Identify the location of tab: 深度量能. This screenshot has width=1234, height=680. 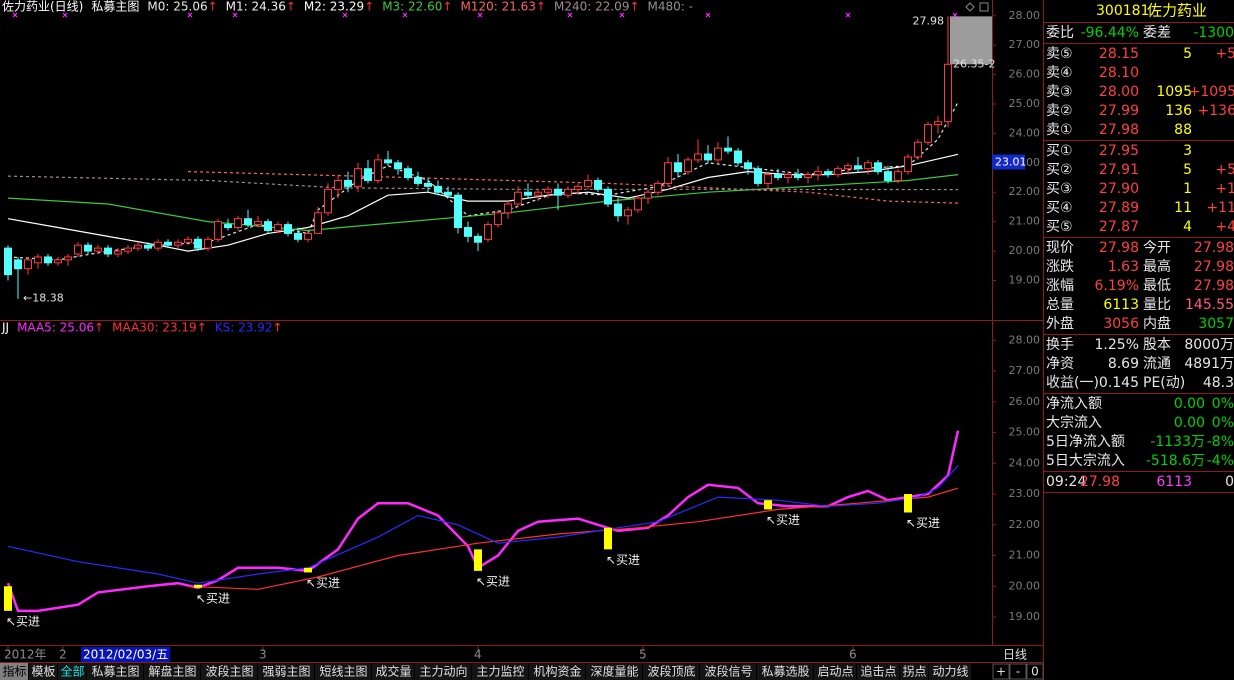
(614, 671).